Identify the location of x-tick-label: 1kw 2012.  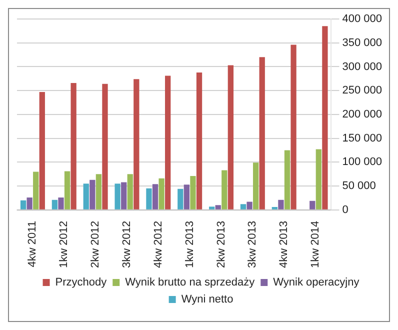
(64, 244).